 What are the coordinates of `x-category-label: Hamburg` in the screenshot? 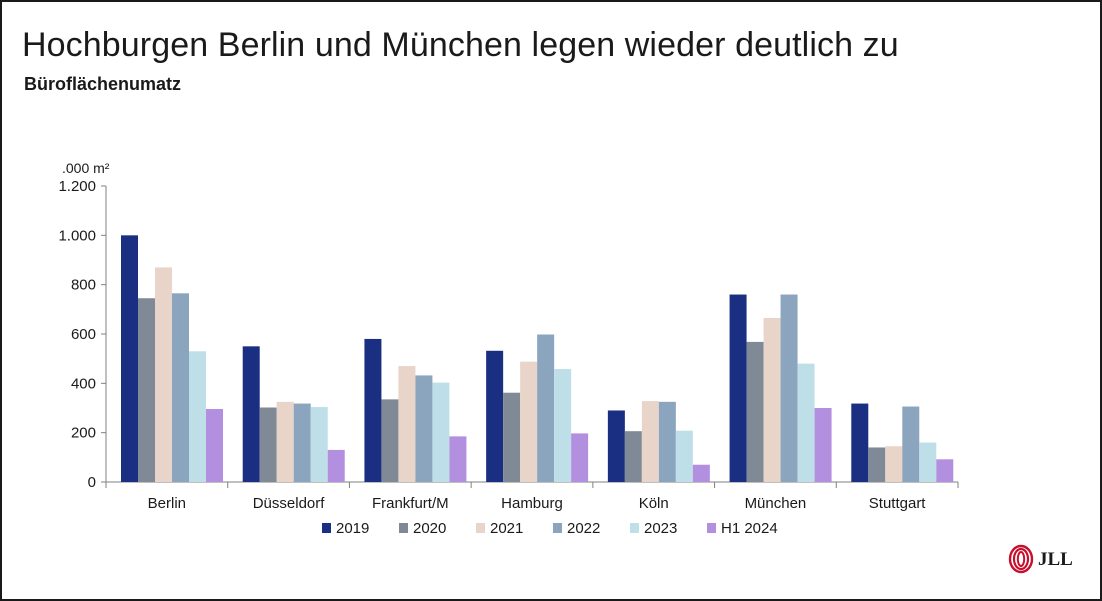 It's located at (532, 503).